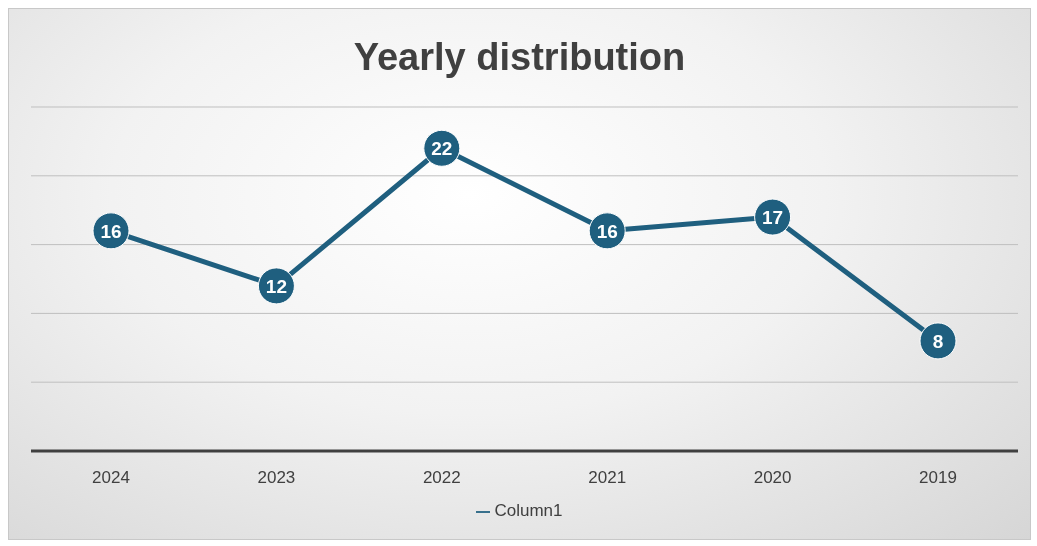  What do you see at coordinates (111, 478) in the screenshot?
I see `x-tick-label: 2024` at bounding box center [111, 478].